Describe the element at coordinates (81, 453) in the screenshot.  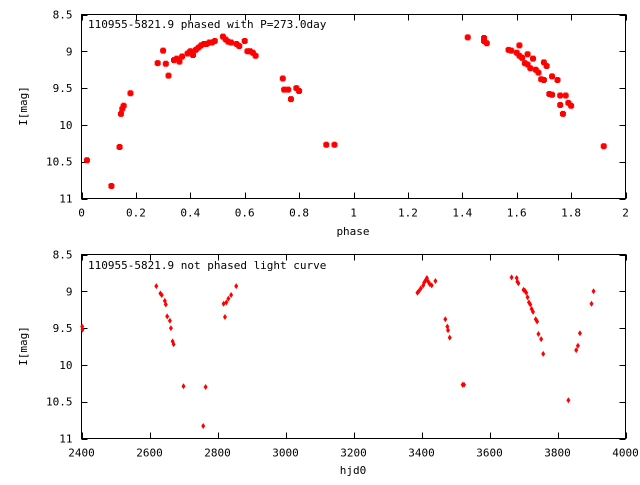
I see `unphased-x-tick-label: 2400` at that location.